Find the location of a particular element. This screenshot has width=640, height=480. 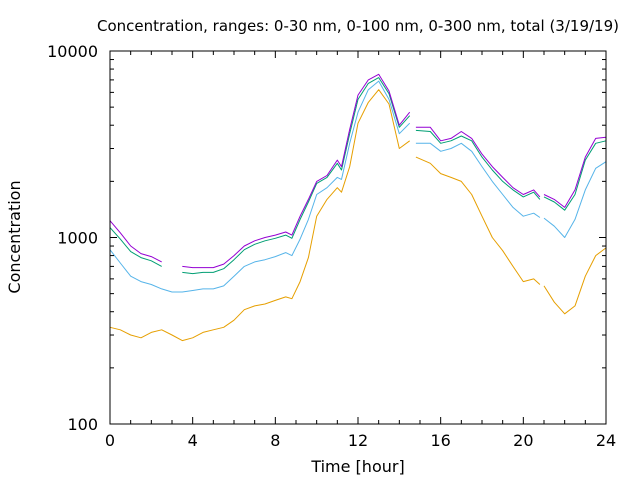

y-tick-label: 10000 is located at coordinates (72, 51).